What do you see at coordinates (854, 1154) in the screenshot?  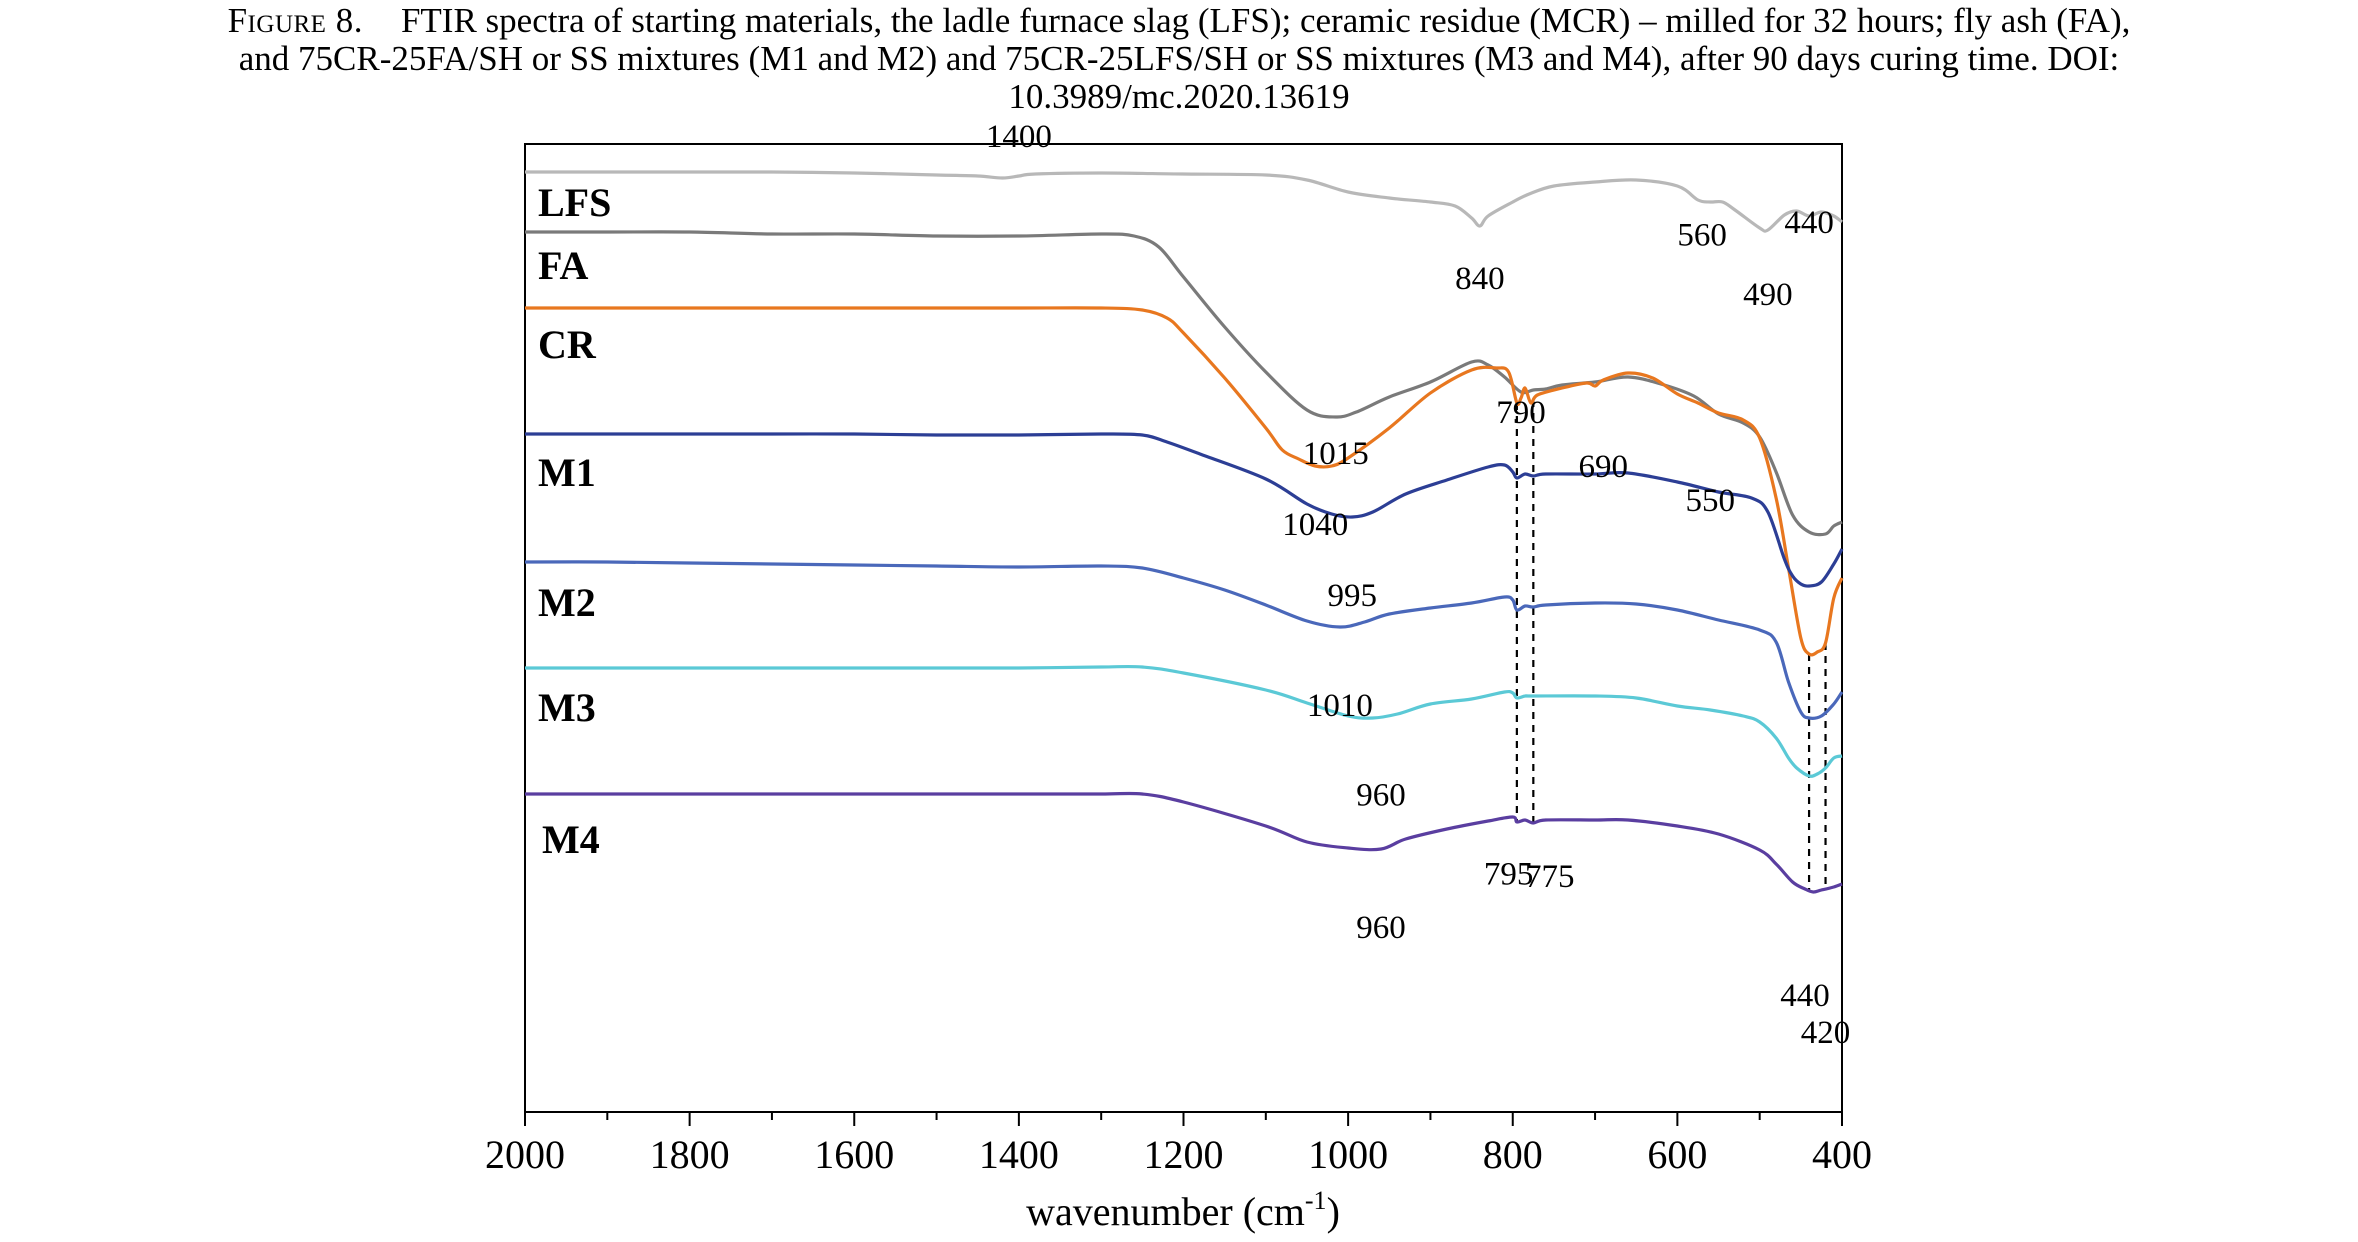 I see `x-tick-label-1600: 1600` at bounding box center [854, 1154].